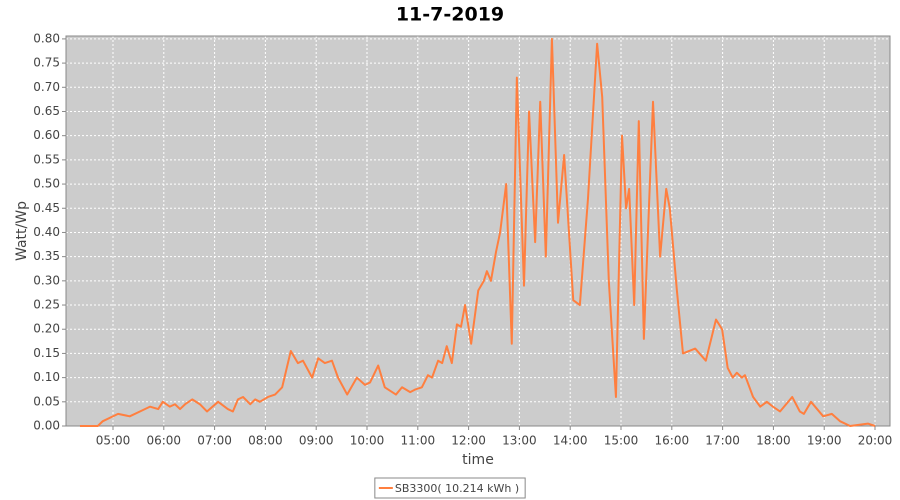  I want to click on y-tick-label: 0.05, so click(46, 401).